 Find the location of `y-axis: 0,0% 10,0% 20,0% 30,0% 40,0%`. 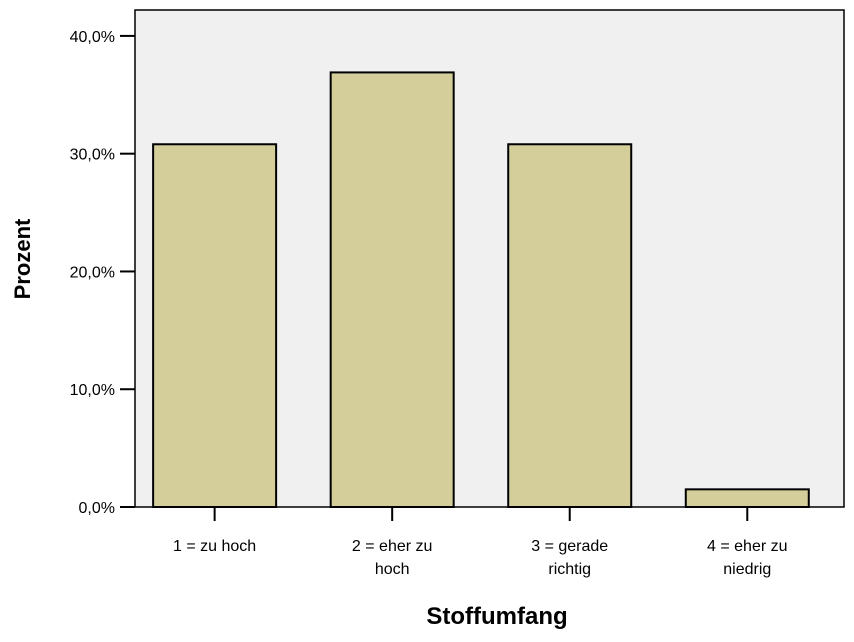

y-axis: 0,0% 10,0% 20,0% 30,0% 40,0% is located at coordinates (102, 273).